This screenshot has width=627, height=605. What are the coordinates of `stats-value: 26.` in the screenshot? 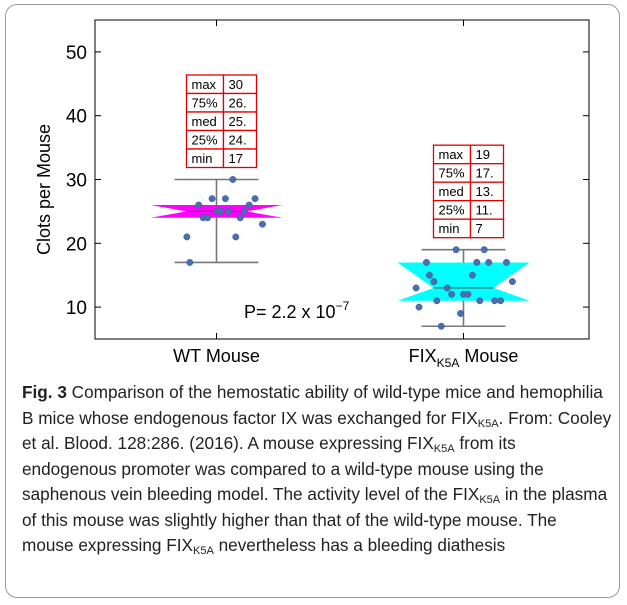 It's located at (238, 103).